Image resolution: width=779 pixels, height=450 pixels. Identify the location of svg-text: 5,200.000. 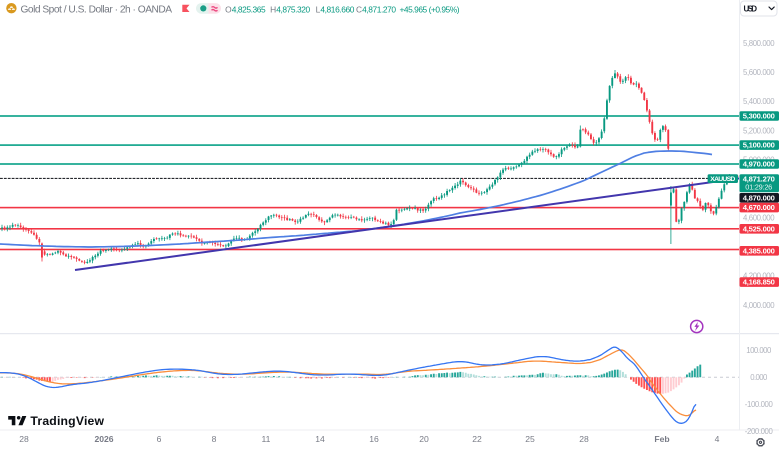
(759, 130).